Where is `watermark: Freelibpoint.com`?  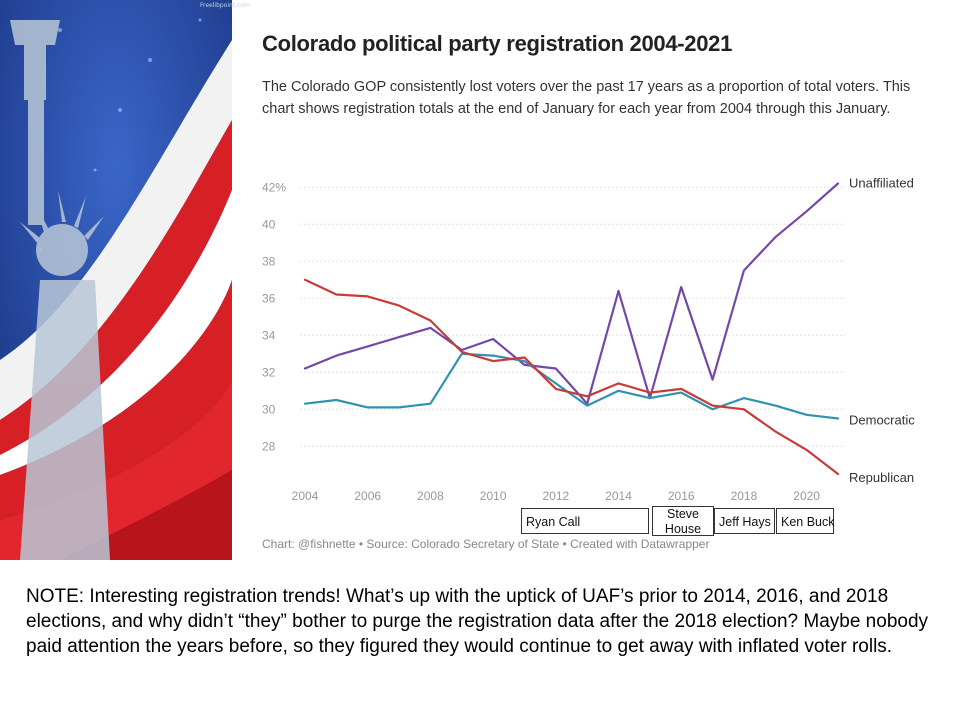
watermark: Freelibpoint.com is located at coordinates (225, 5).